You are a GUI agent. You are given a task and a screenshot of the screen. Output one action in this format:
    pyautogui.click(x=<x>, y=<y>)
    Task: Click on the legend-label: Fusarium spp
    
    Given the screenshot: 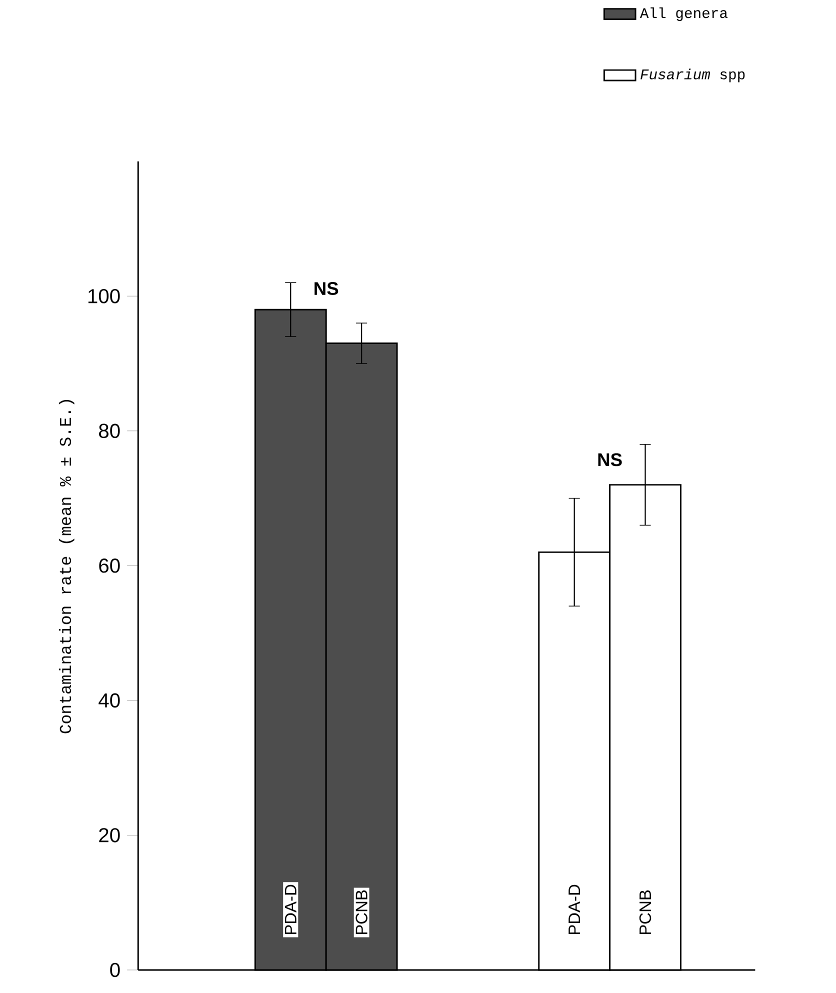 What is the action you would take?
    pyautogui.click(x=692, y=75)
    